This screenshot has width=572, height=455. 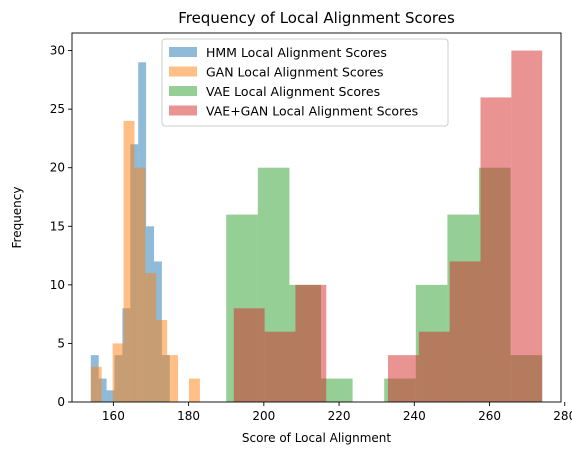 What do you see at coordinates (263, 416) in the screenshot?
I see `x-tick-label: 200` at bounding box center [263, 416].